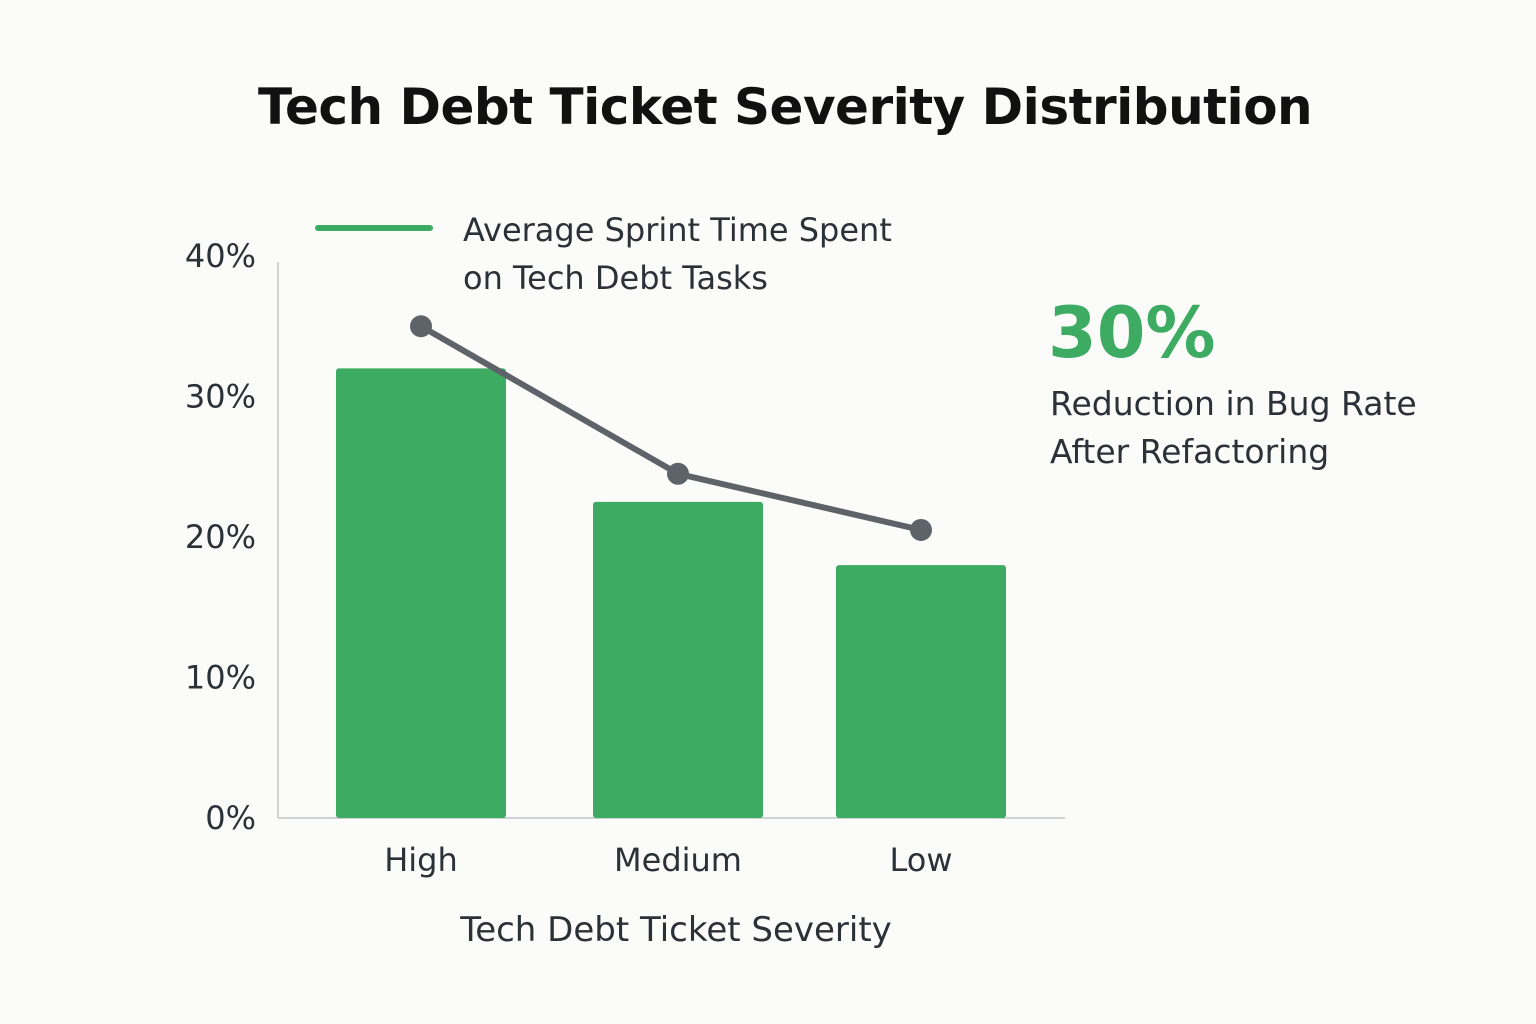 Image resolution: width=1536 pixels, height=1024 pixels. I want to click on legend-label-line-2: on Tech Debt Tasks, so click(615, 278).